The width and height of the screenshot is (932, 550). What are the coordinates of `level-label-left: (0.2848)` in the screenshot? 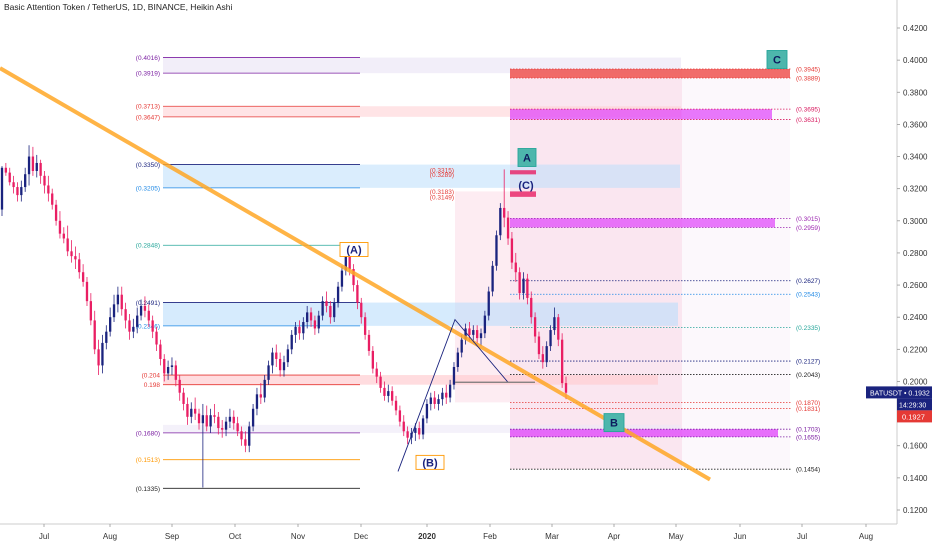 It's located at (148, 246).